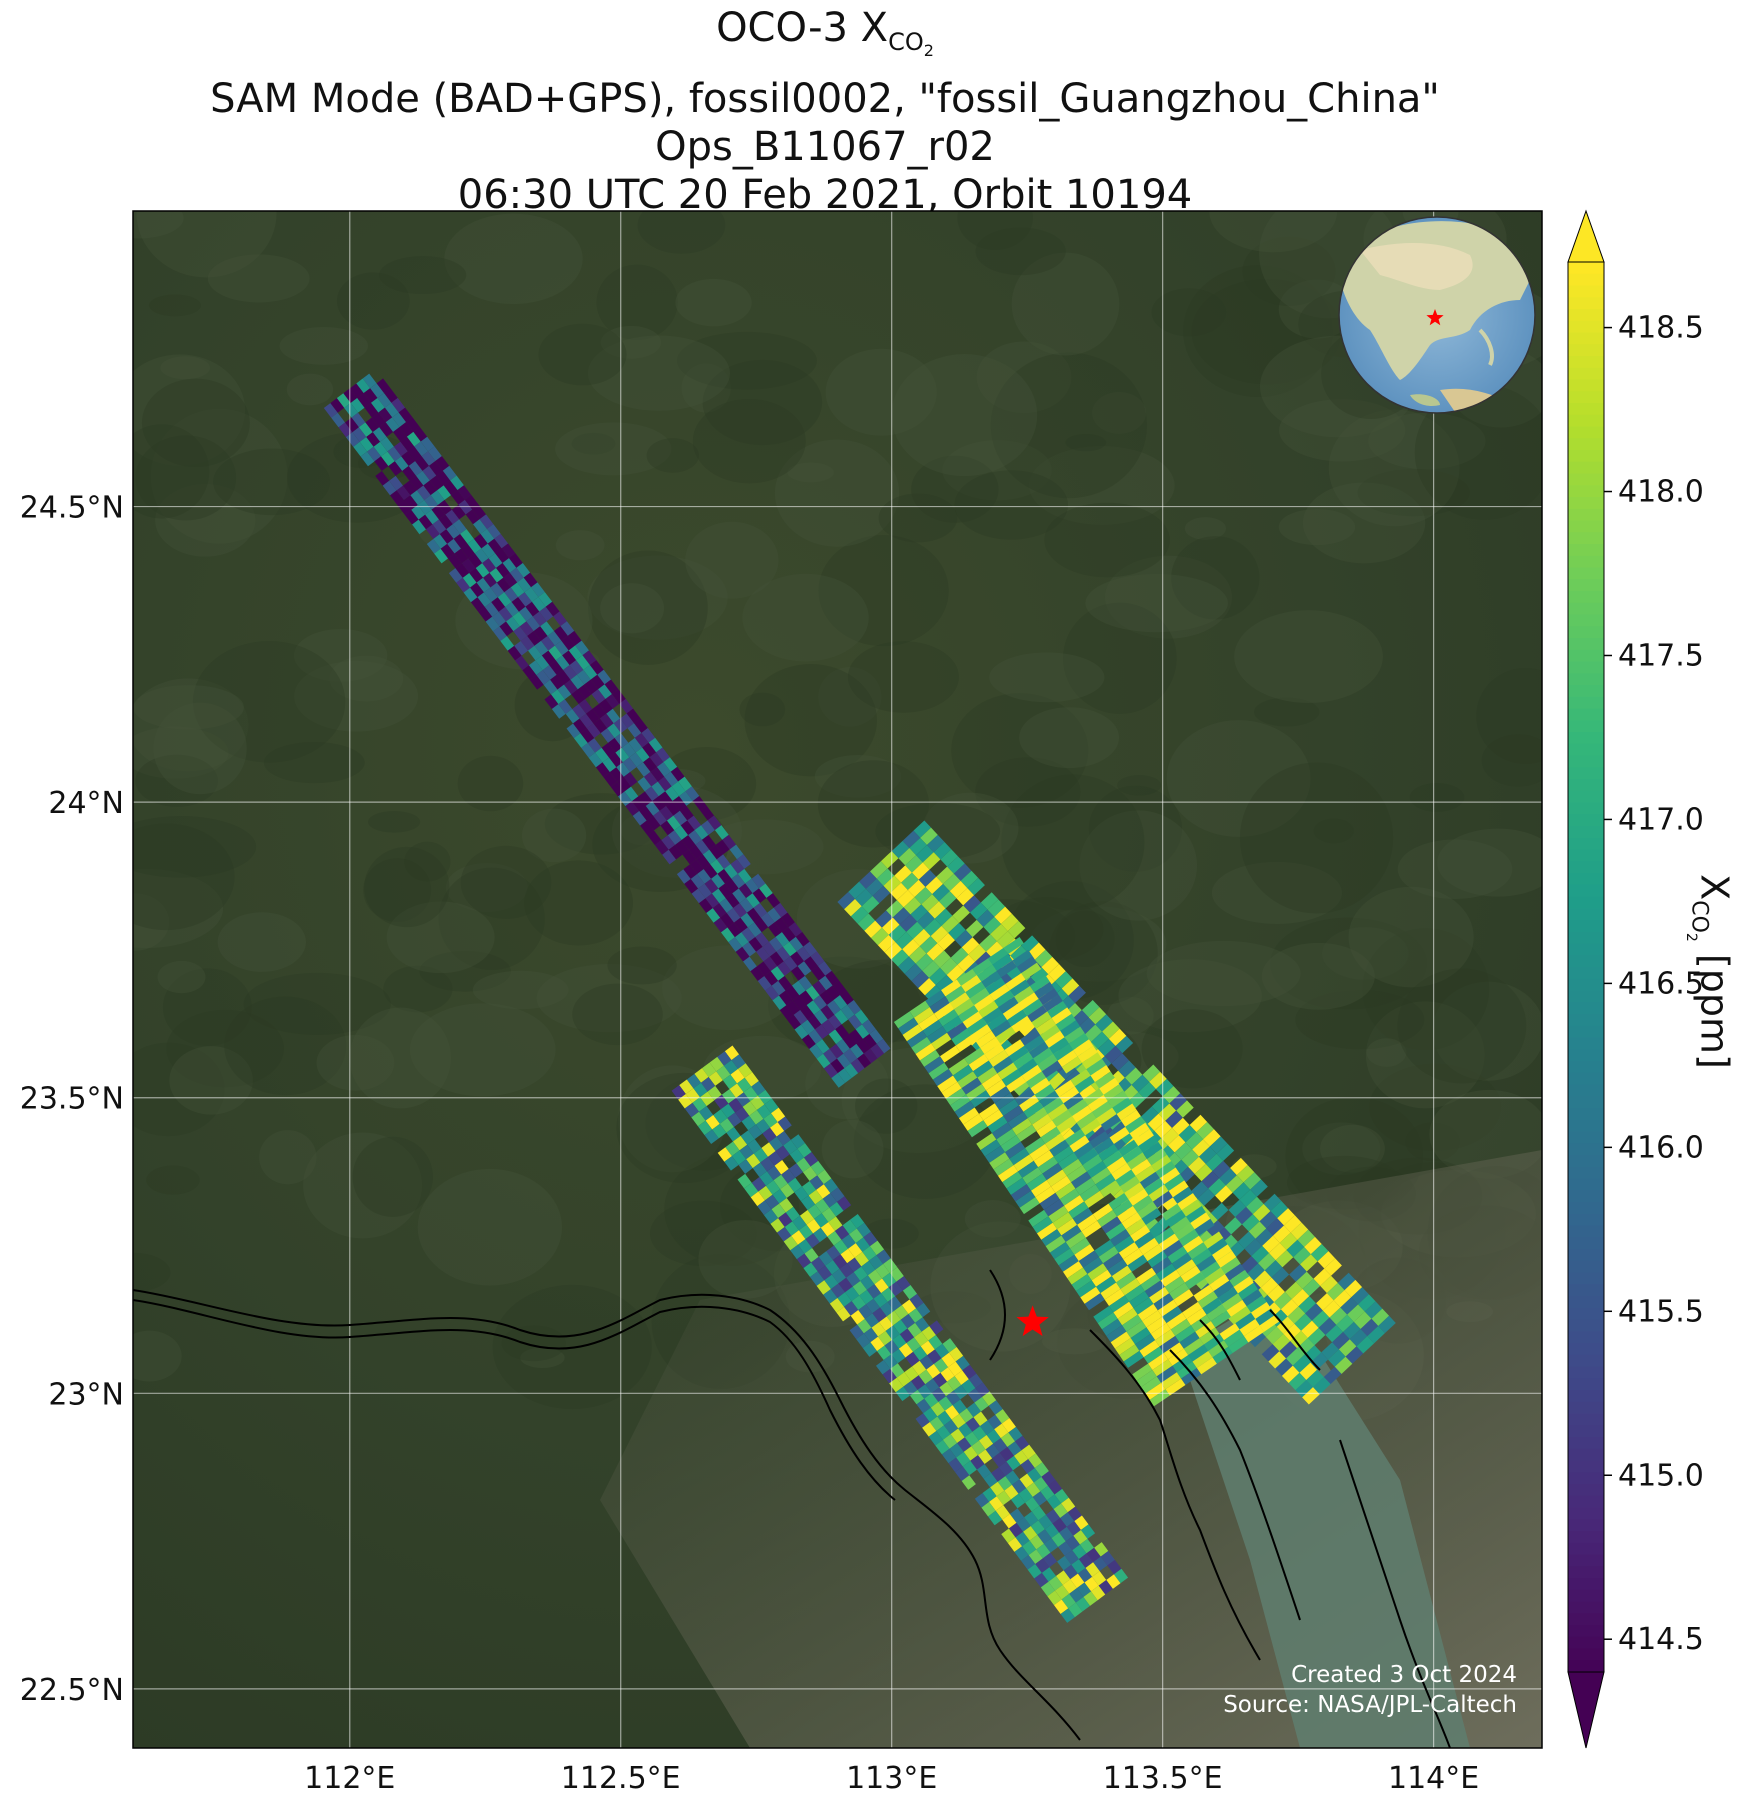 The width and height of the screenshot is (1763, 1801). I want to click on colorbar-tick-label: 418.0, so click(1661, 492).